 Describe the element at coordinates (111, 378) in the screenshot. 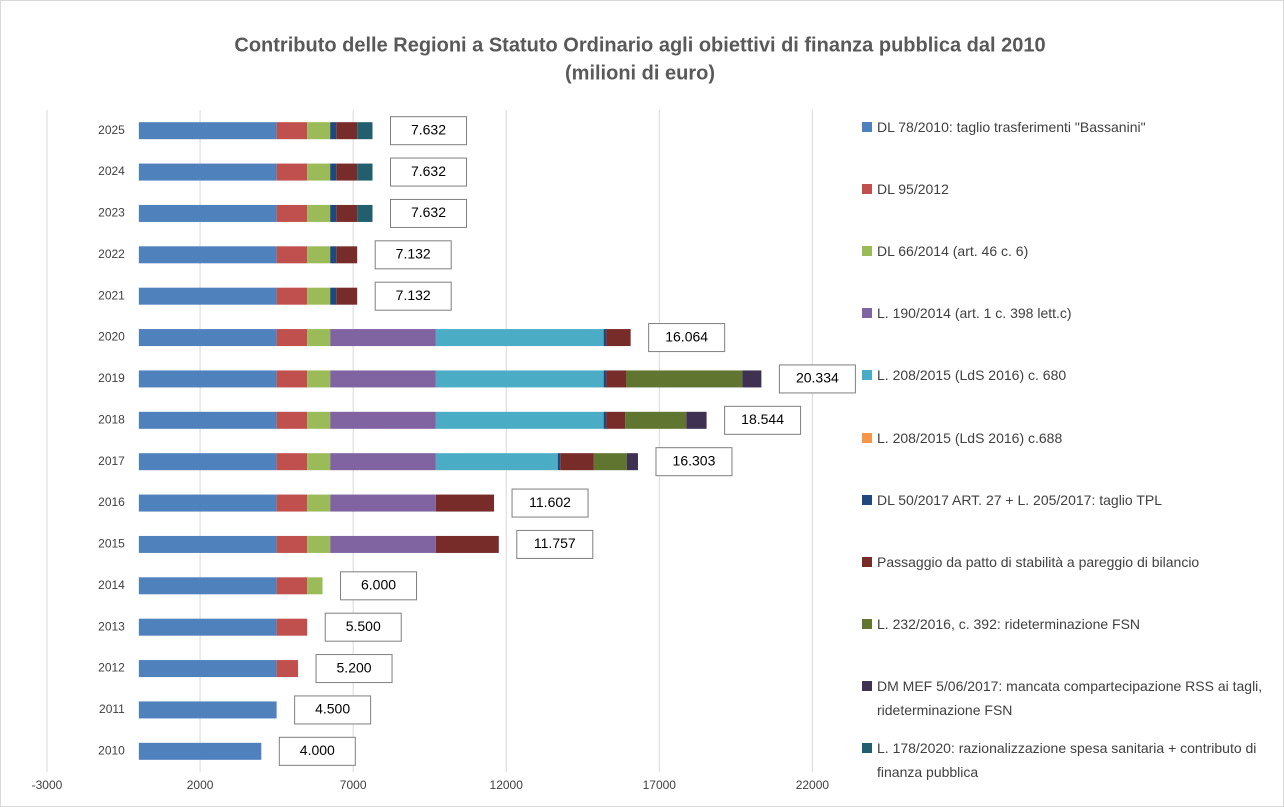

I see `y-tick-label: 2019` at that location.